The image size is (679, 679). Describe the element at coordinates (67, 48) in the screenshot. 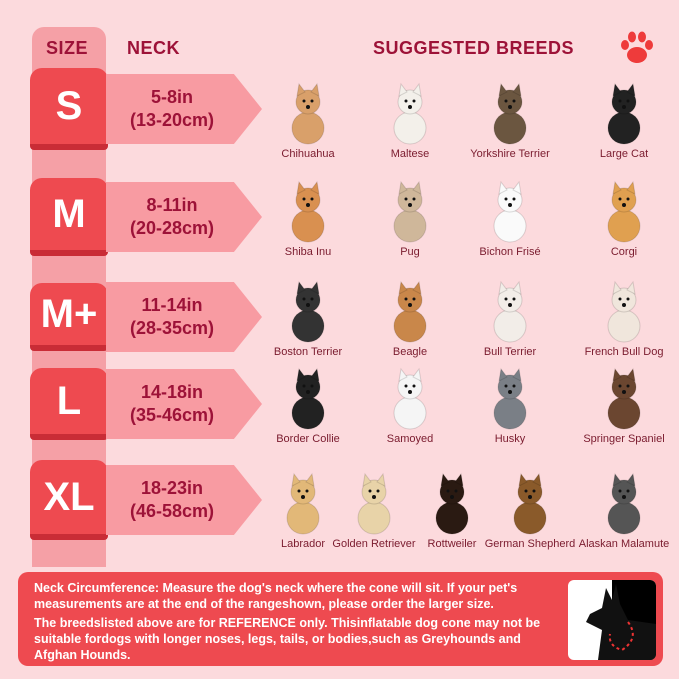

I see `size-header: SIZE` at that location.